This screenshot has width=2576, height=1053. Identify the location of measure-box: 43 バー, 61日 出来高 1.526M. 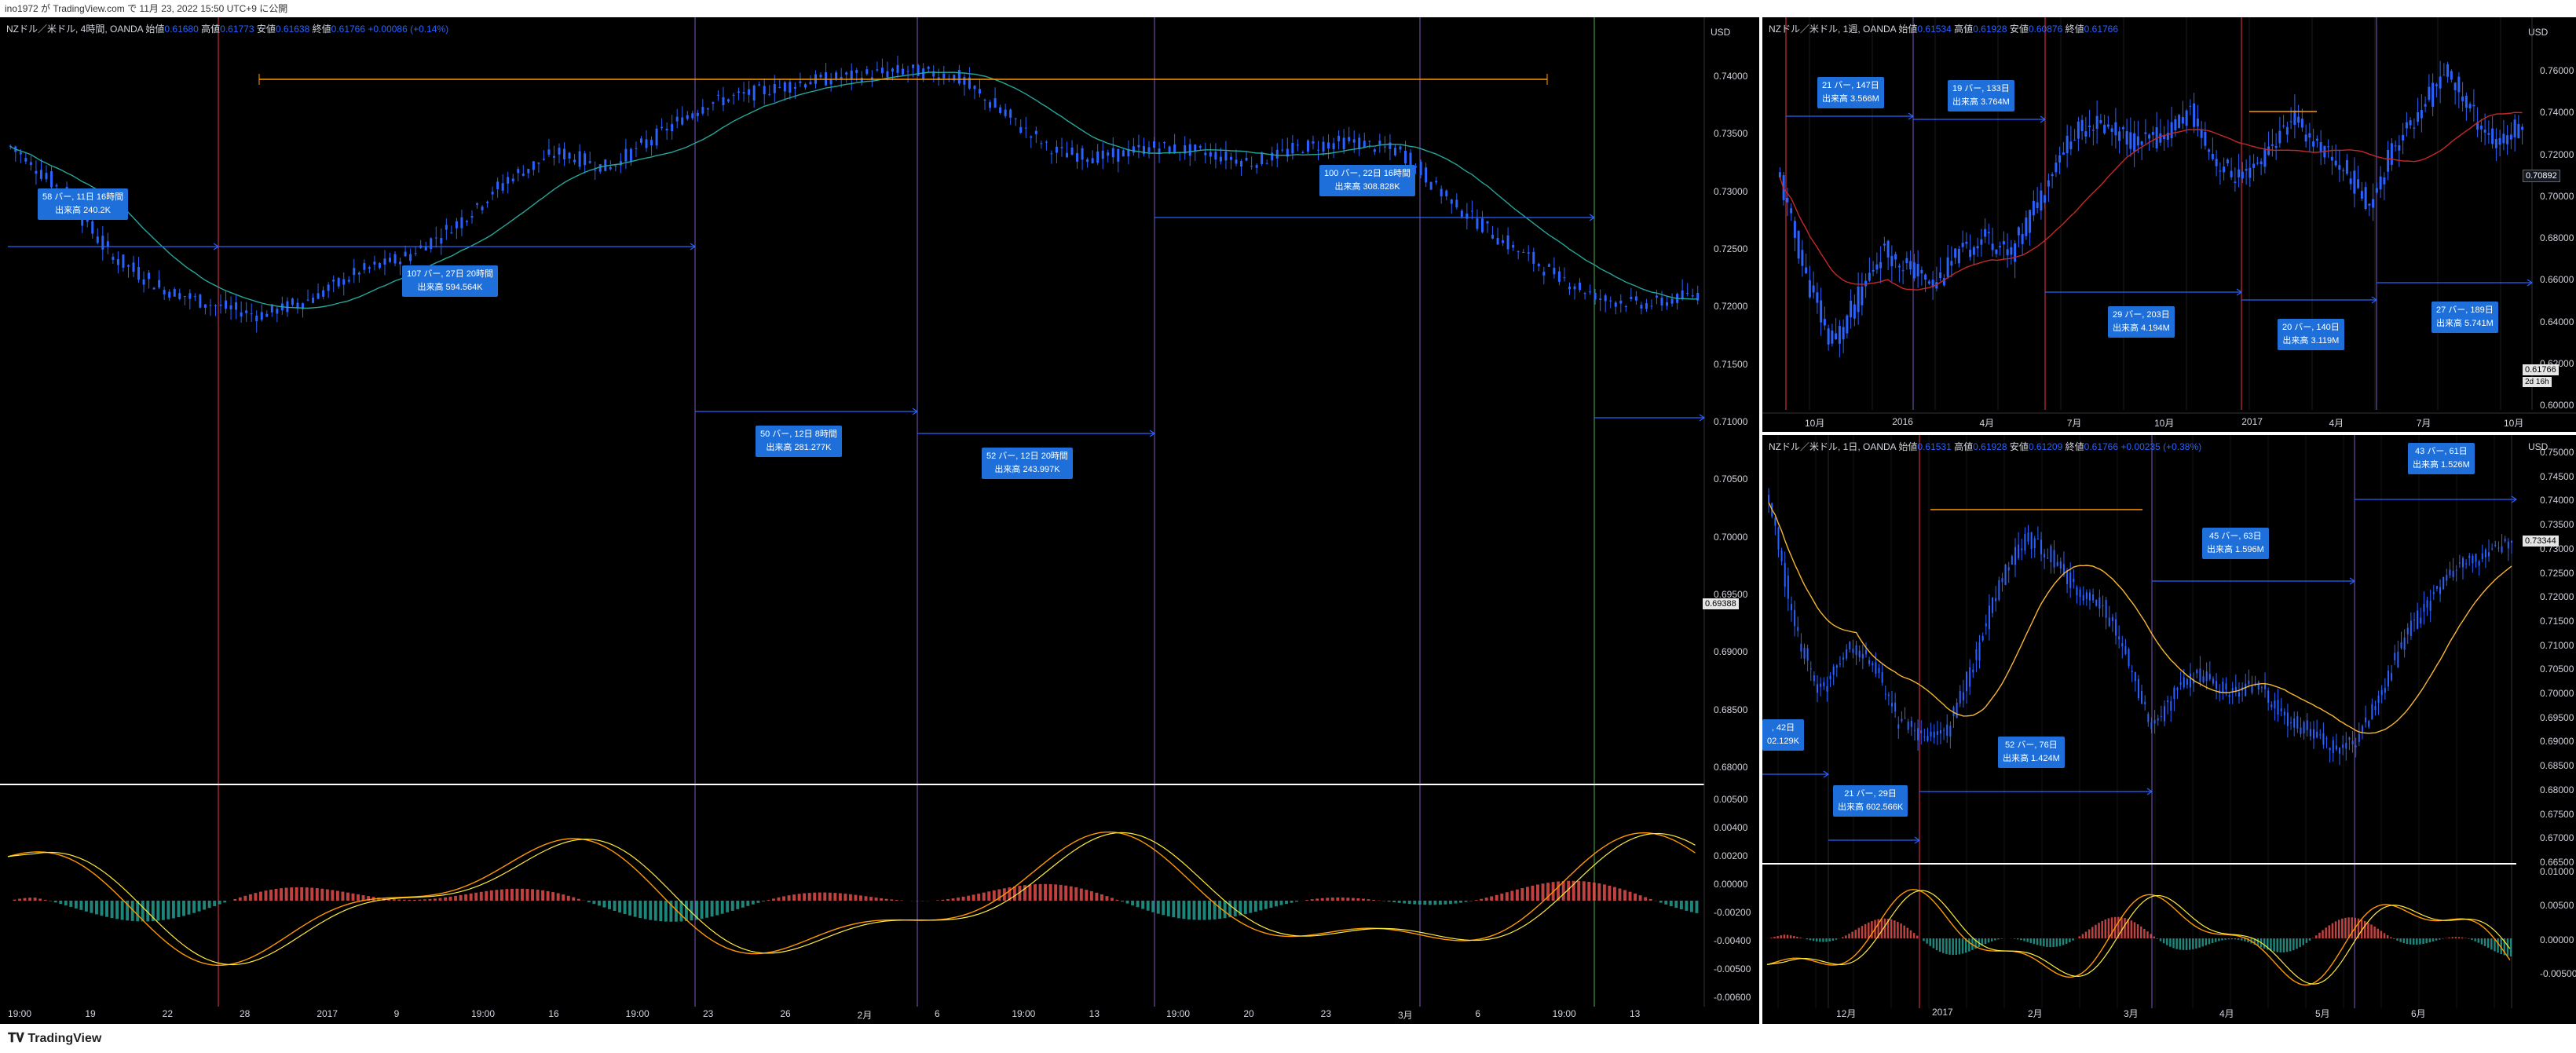
(2441, 458).